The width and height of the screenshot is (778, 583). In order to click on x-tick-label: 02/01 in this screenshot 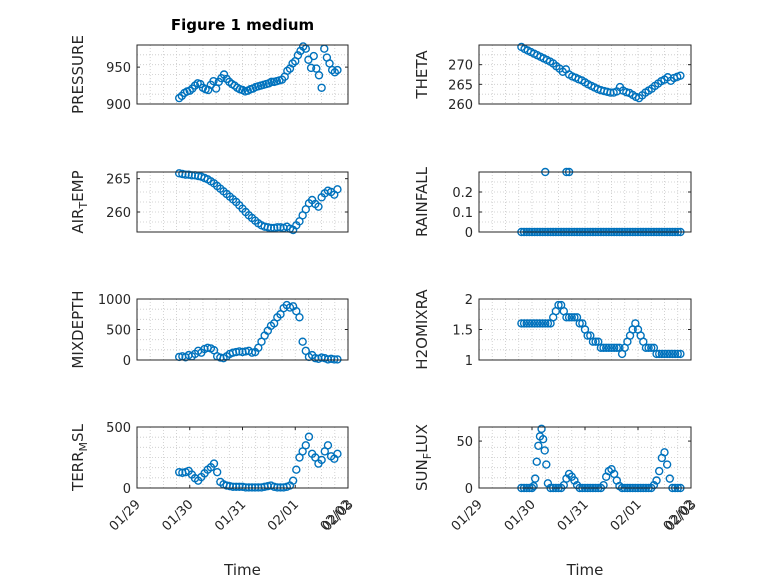, I will do `click(626, 515)`.